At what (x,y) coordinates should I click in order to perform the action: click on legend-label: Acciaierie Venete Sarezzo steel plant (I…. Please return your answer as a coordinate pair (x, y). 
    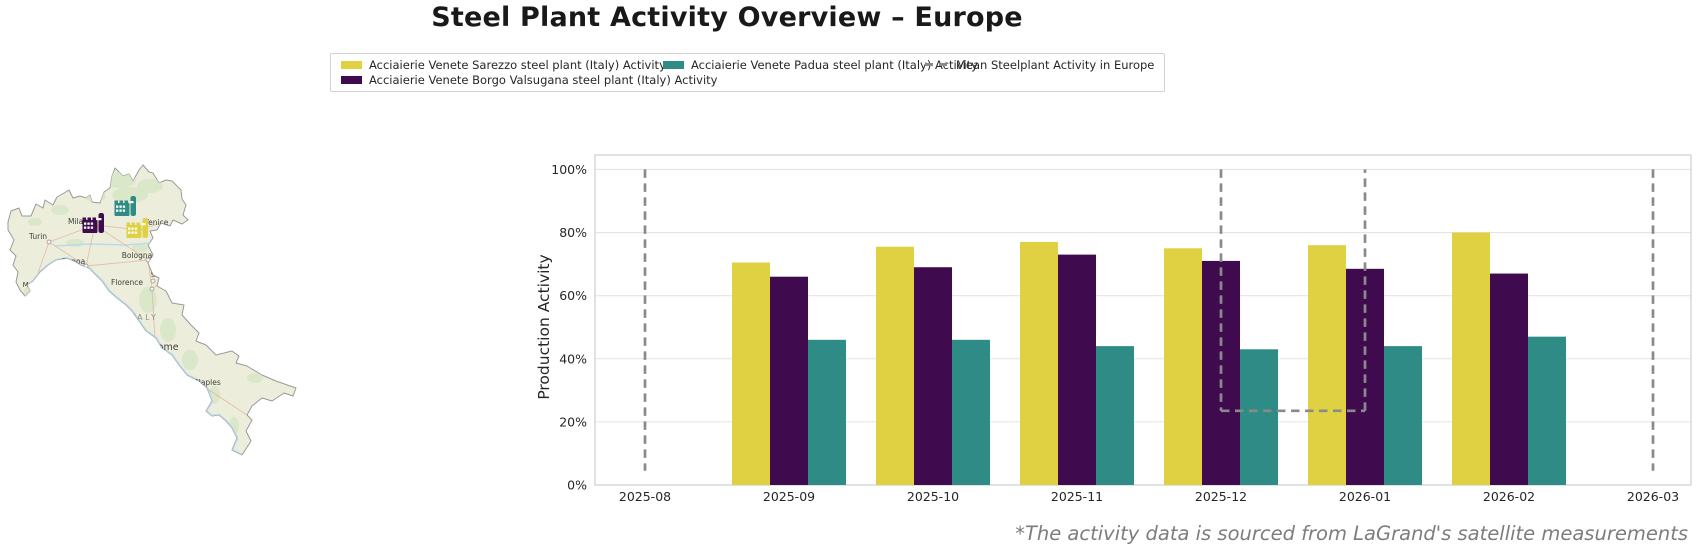
    Looking at the image, I should click on (517, 64).